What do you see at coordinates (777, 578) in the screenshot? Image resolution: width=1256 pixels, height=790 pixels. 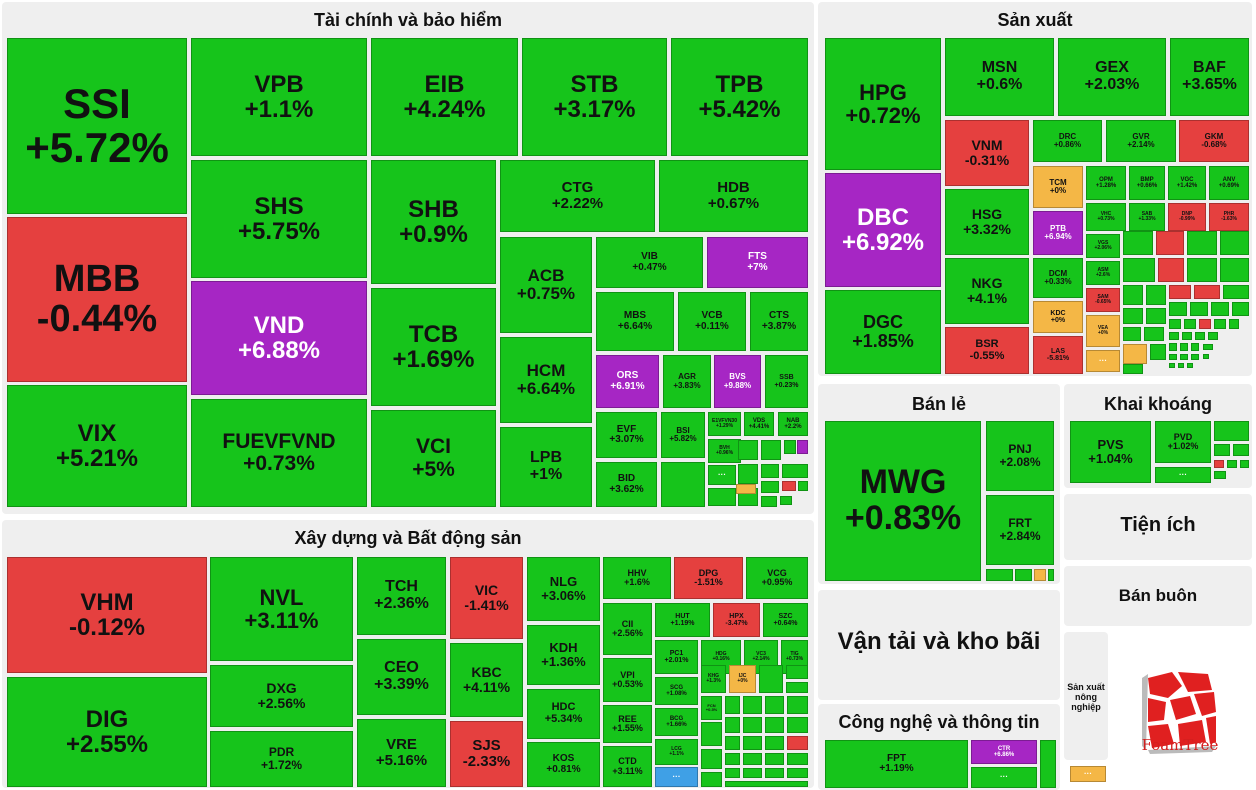 I see `tile-vcg: VCG +0.95%` at bounding box center [777, 578].